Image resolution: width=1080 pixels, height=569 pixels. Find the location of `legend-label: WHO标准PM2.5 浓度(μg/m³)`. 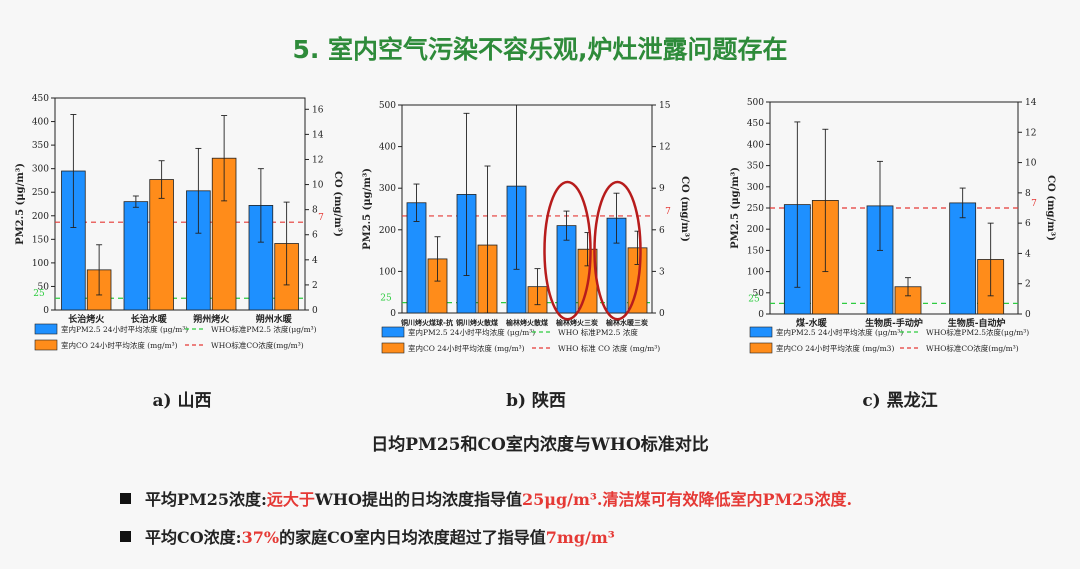

legend-label: WHO标准PM2.5 浓度(μg/m³) is located at coordinates (264, 329).